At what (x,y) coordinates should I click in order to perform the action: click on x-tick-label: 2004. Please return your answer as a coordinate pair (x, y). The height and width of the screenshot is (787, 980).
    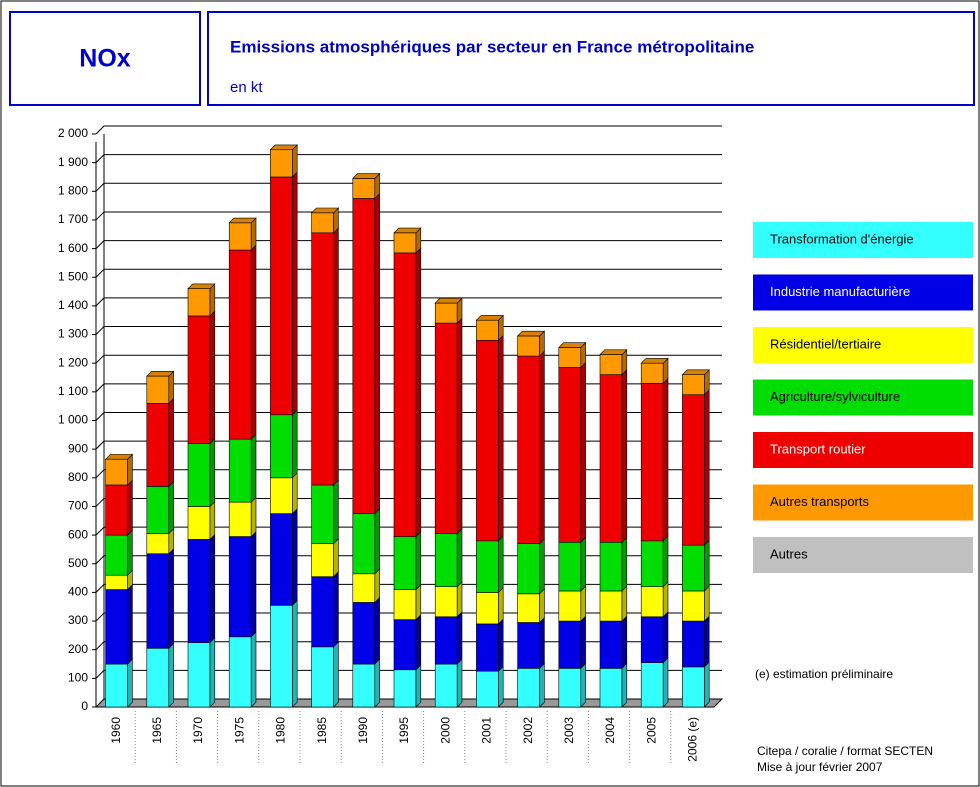
    Looking at the image, I should click on (610, 730).